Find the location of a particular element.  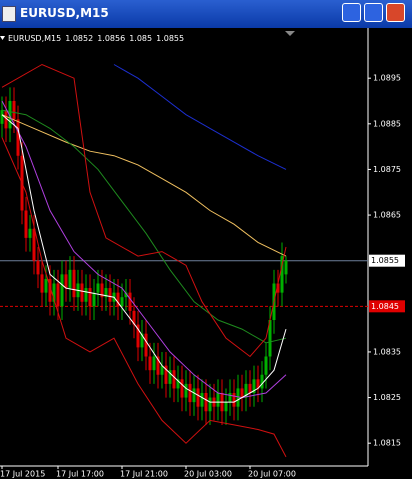

window-title: EURUSD,M15 is located at coordinates (64, 13).